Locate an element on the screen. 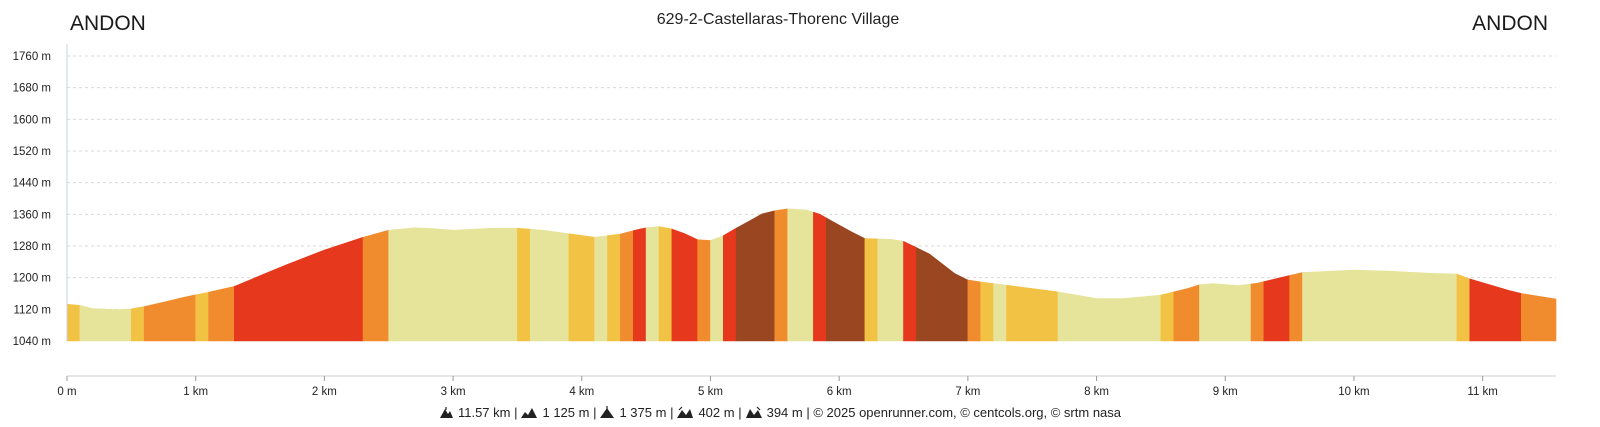 This screenshot has height=427, width=1600. x-tick-label: 11 km is located at coordinates (1482, 392).